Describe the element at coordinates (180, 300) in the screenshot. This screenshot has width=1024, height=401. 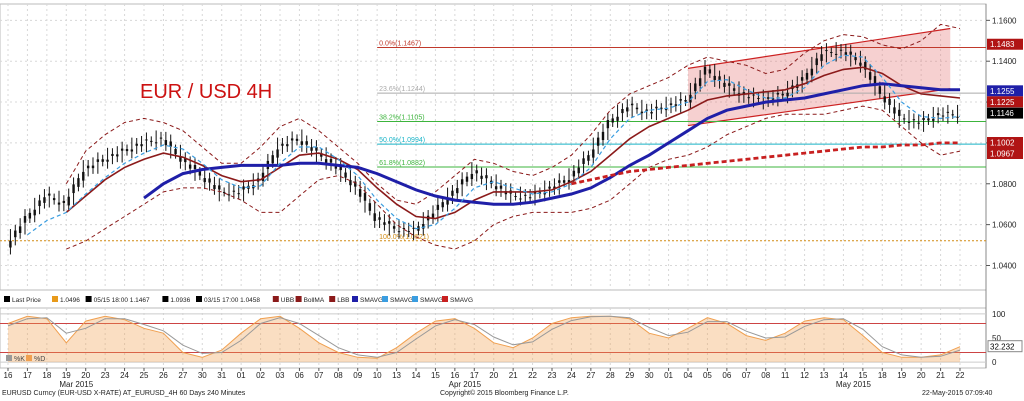
I see `legend-label: 1.0936` at that location.